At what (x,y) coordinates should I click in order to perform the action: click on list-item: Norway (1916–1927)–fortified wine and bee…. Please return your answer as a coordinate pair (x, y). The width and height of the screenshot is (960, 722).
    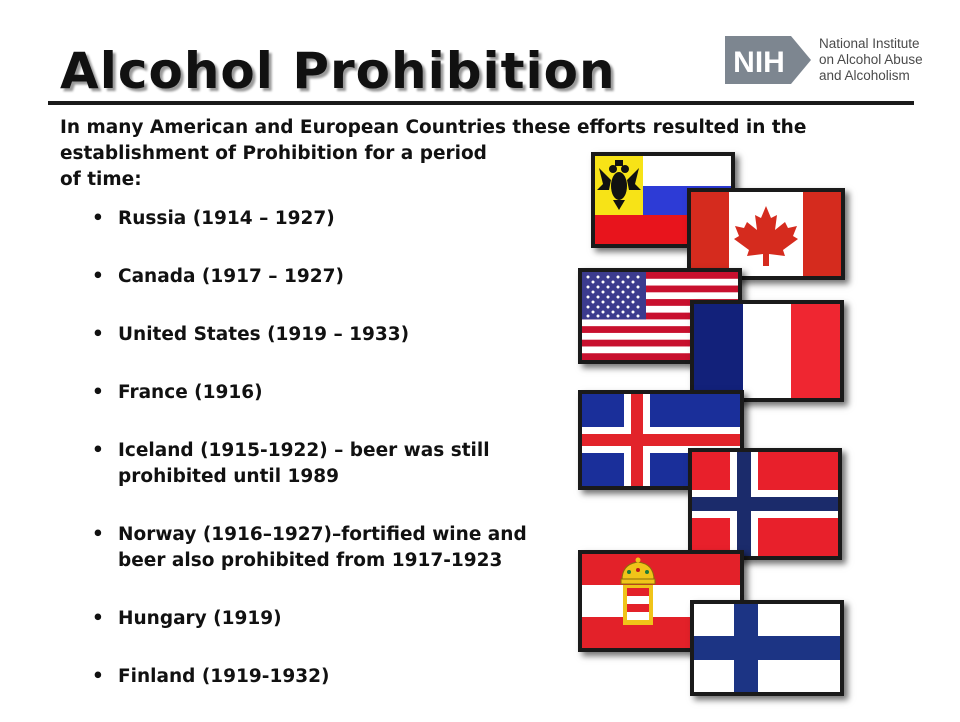
    Looking at the image, I should click on (342, 548).